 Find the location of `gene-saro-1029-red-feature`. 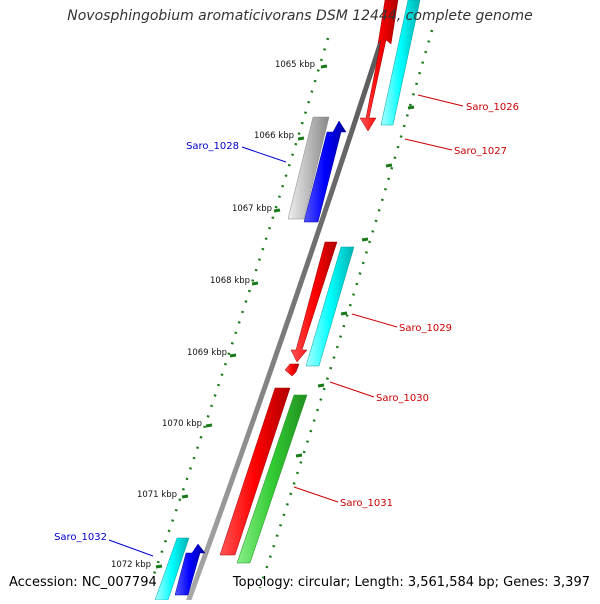

gene-saro-1029-red-feature is located at coordinates (314, 302).